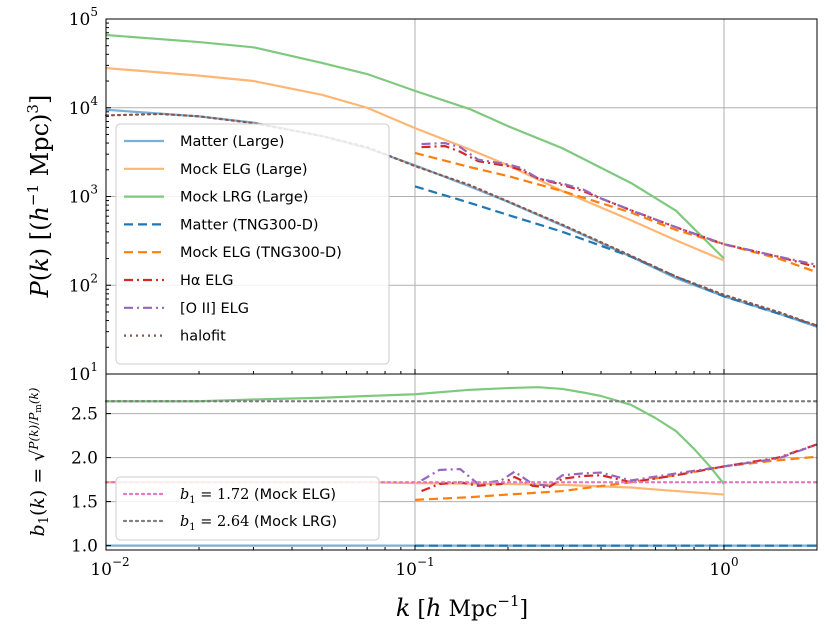 Image resolution: width=831 pixels, height=639 pixels. I want to click on legend-label-b-1-2-64-mock-lrg: b1 = 2.64 (Mock LRG), so click(258, 523).